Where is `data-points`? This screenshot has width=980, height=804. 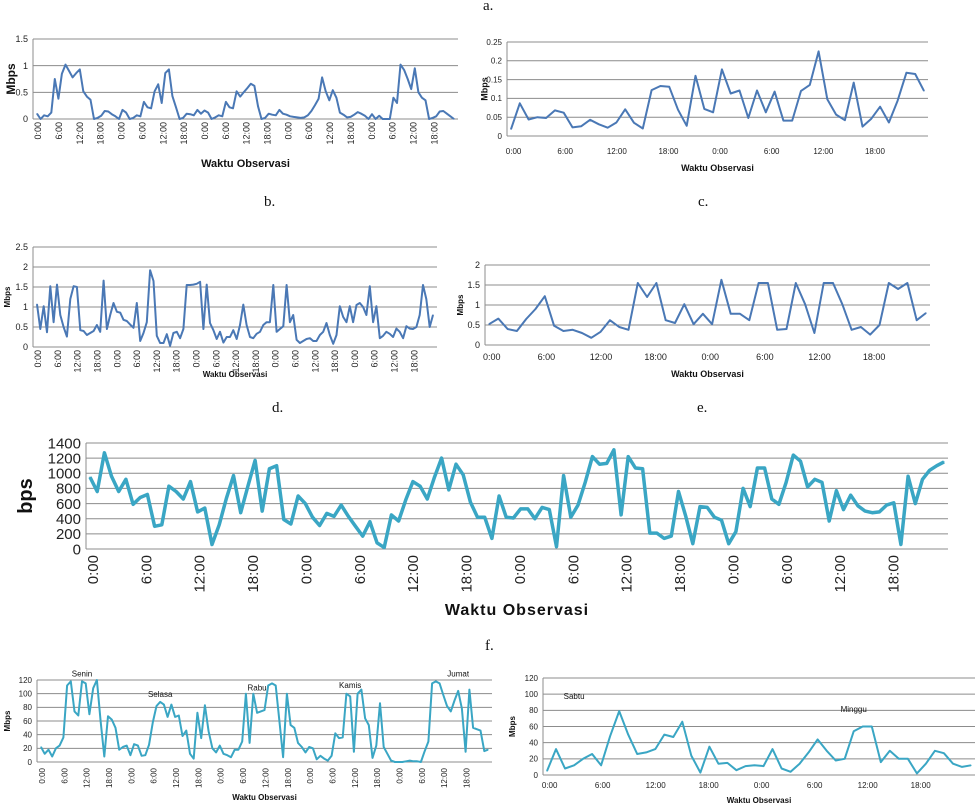
data-points is located at coordinates (235, 308).